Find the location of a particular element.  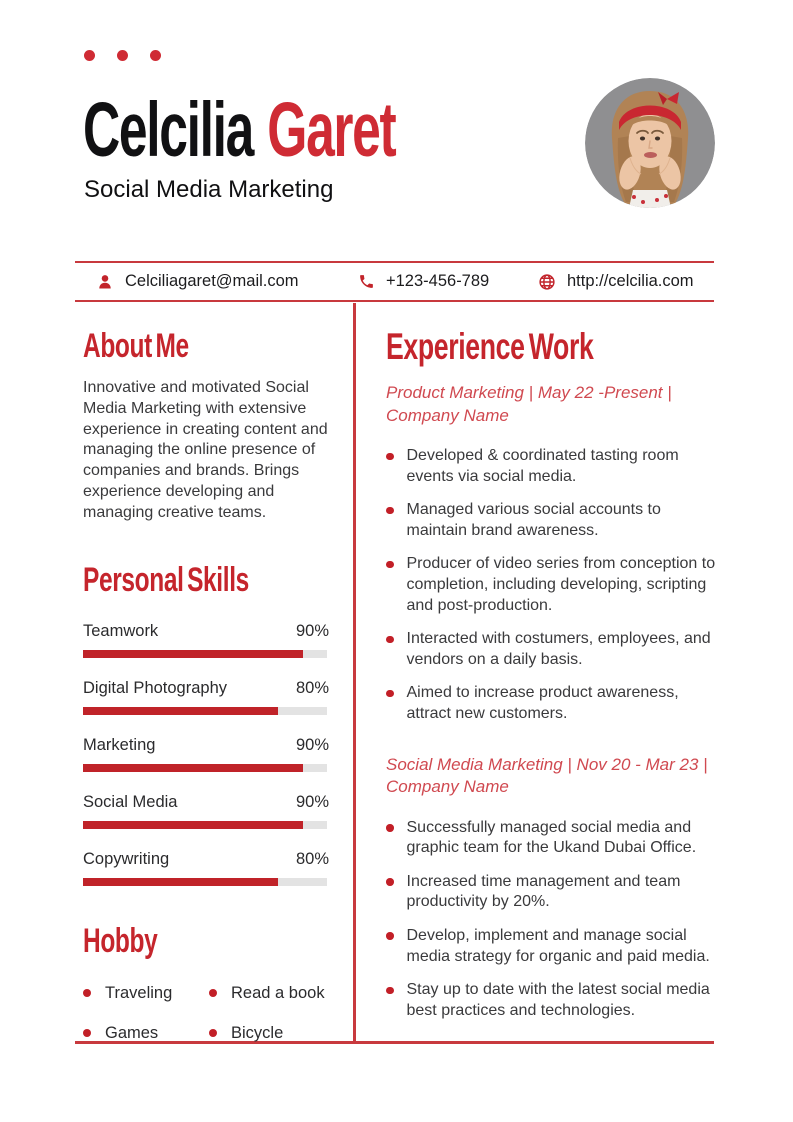

skill-label: Marketing is located at coordinates (119, 744).